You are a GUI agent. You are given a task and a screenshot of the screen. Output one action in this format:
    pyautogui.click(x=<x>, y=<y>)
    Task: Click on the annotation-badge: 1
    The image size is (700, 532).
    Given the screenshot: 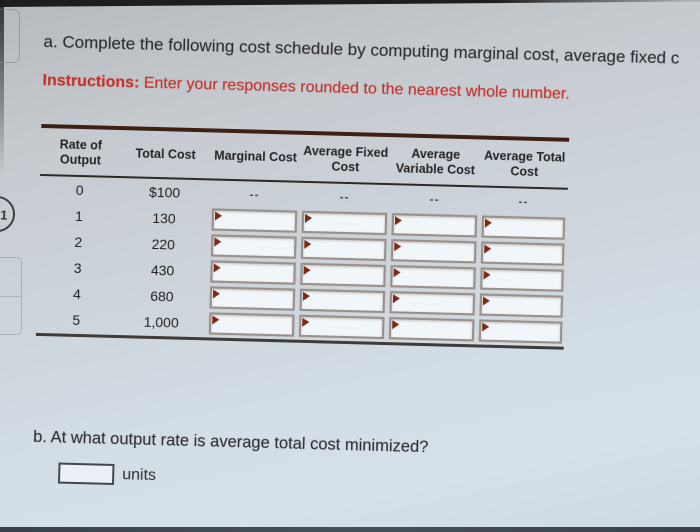 What is the action you would take?
    pyautogui.click(x=8, y=214)
    